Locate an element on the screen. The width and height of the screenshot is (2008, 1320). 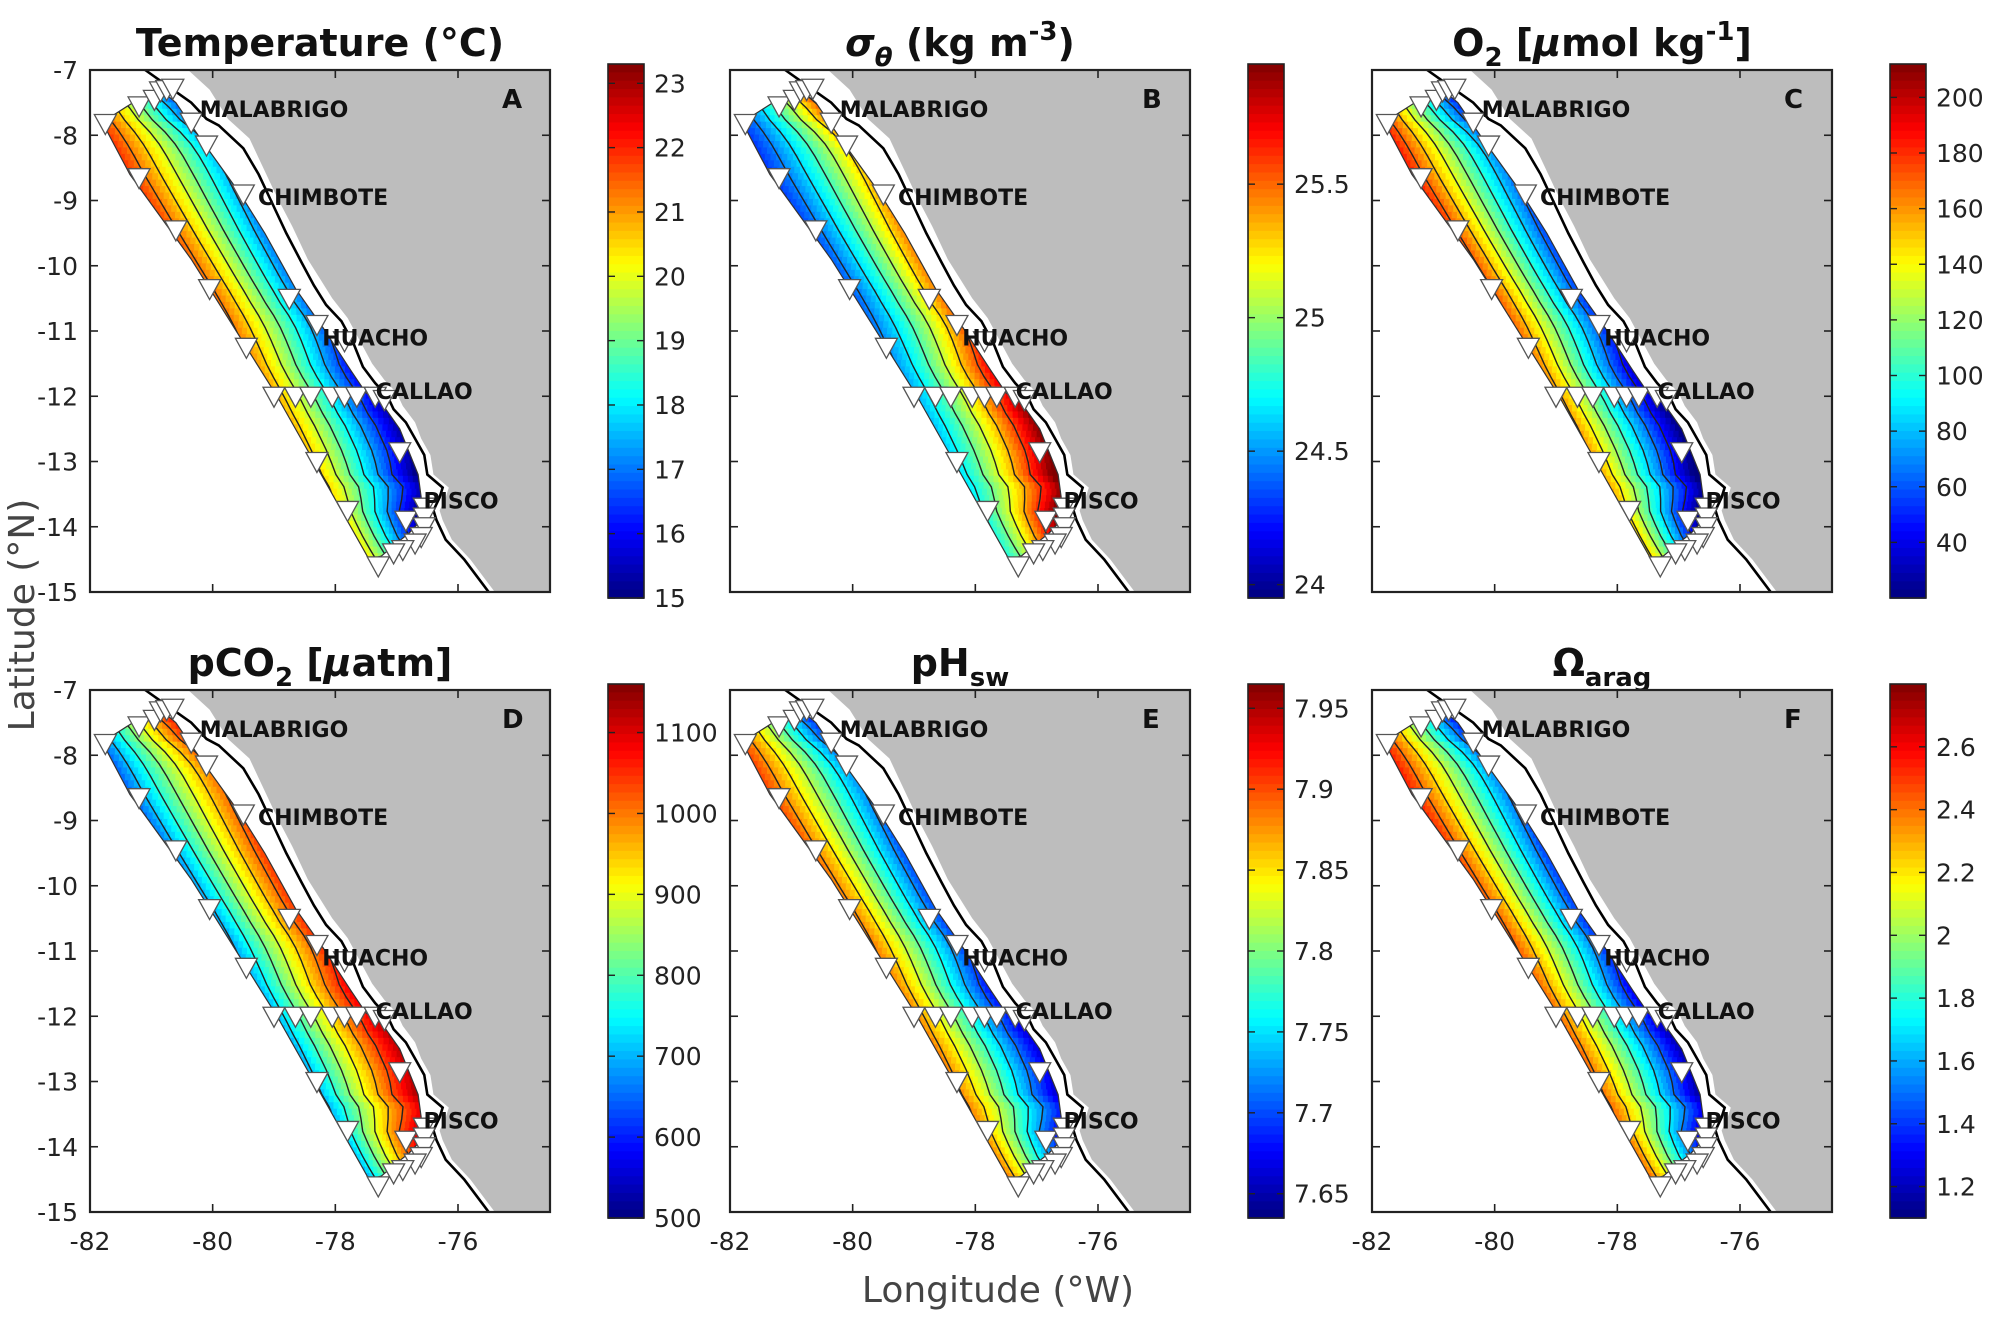
colorbar-tick-label: 21 is located at coordinates (670, 212).